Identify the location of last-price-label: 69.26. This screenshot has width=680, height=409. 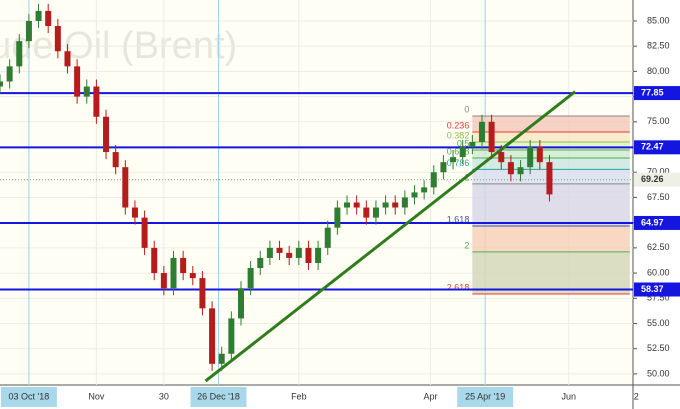
(652, 179).